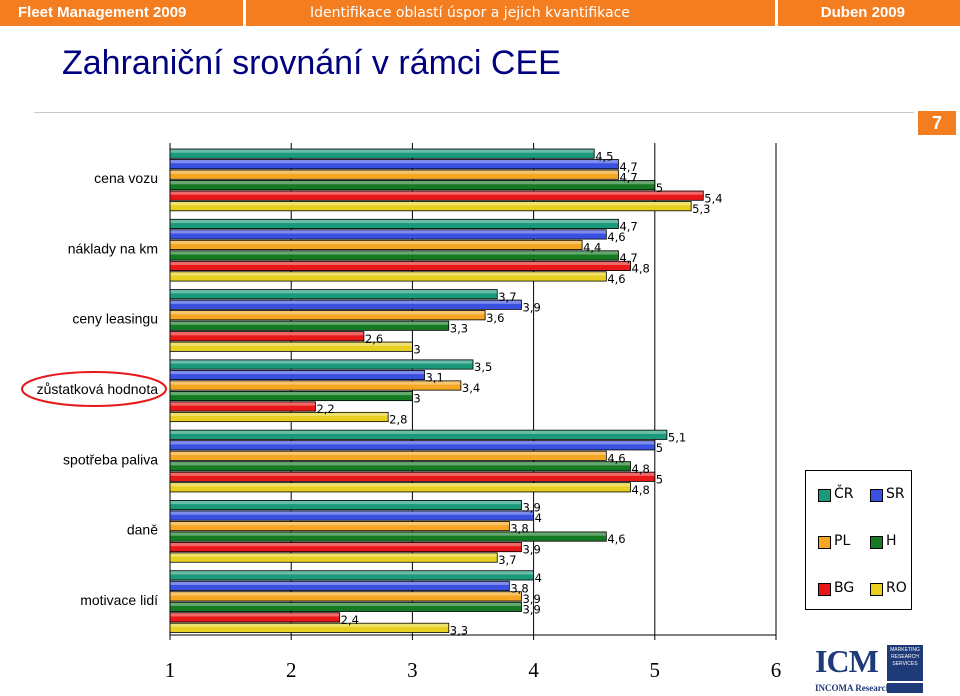  Describe the element at coordinates (538, 578) in the screenshot. I see `data-label: 4` at that location.